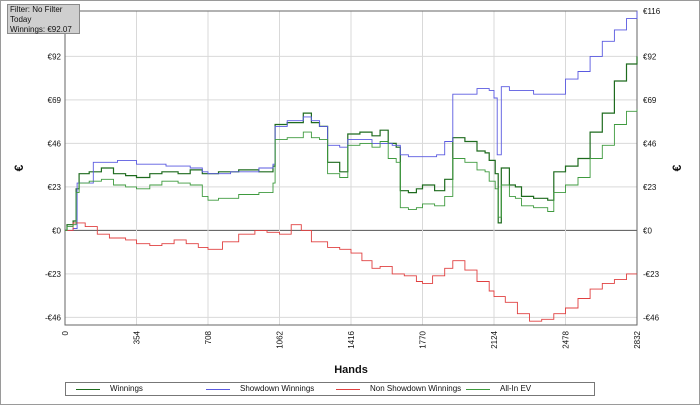 This screenshot has width=700, height=406. What do you see at coordinates (55, 187) in the screenshot?
I see `y-tick-label-left: €23` at bounding box center [55, 187].